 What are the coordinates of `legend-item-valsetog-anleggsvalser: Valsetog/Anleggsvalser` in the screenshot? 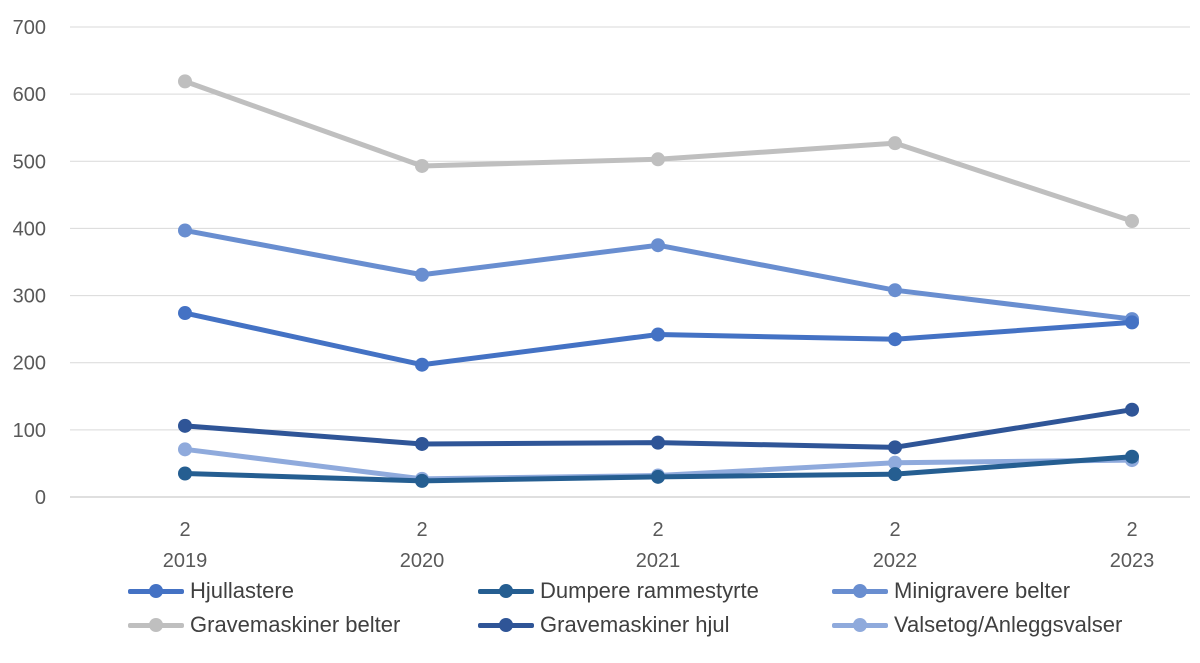 It's located at (977, 625).